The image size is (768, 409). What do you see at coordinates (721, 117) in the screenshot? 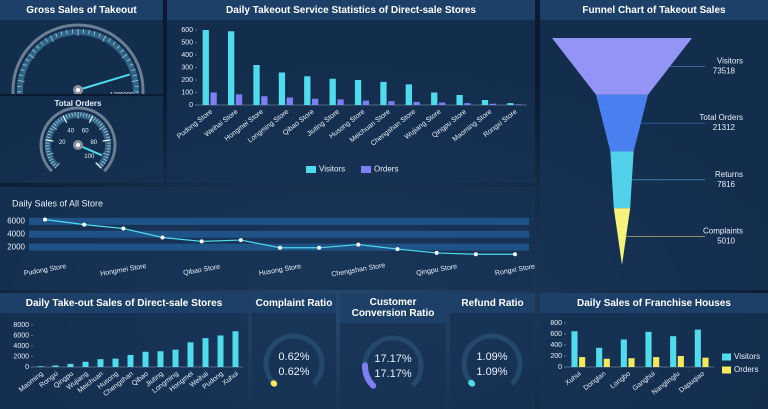
I see `funnel-label: Total Orders` at bounding box center [721, 117].